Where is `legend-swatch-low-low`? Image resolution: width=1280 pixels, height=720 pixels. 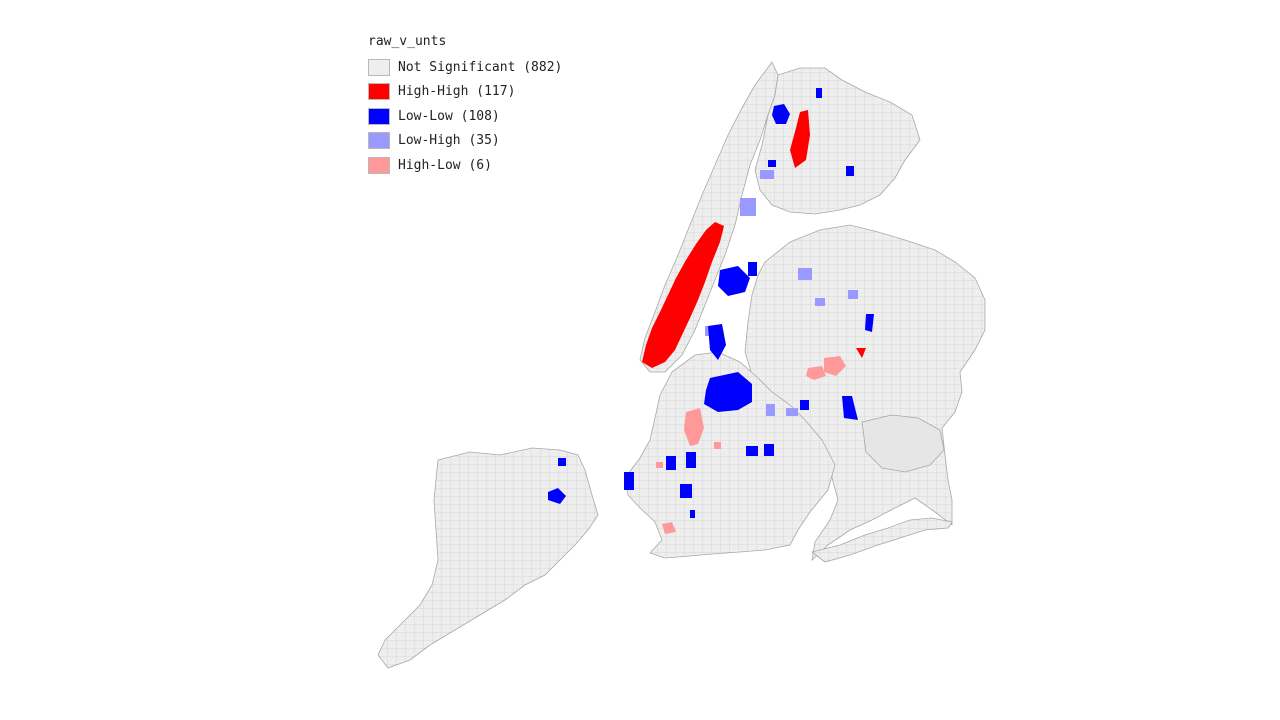
legend-swatch-low-low is located at coordinates (379, 116).